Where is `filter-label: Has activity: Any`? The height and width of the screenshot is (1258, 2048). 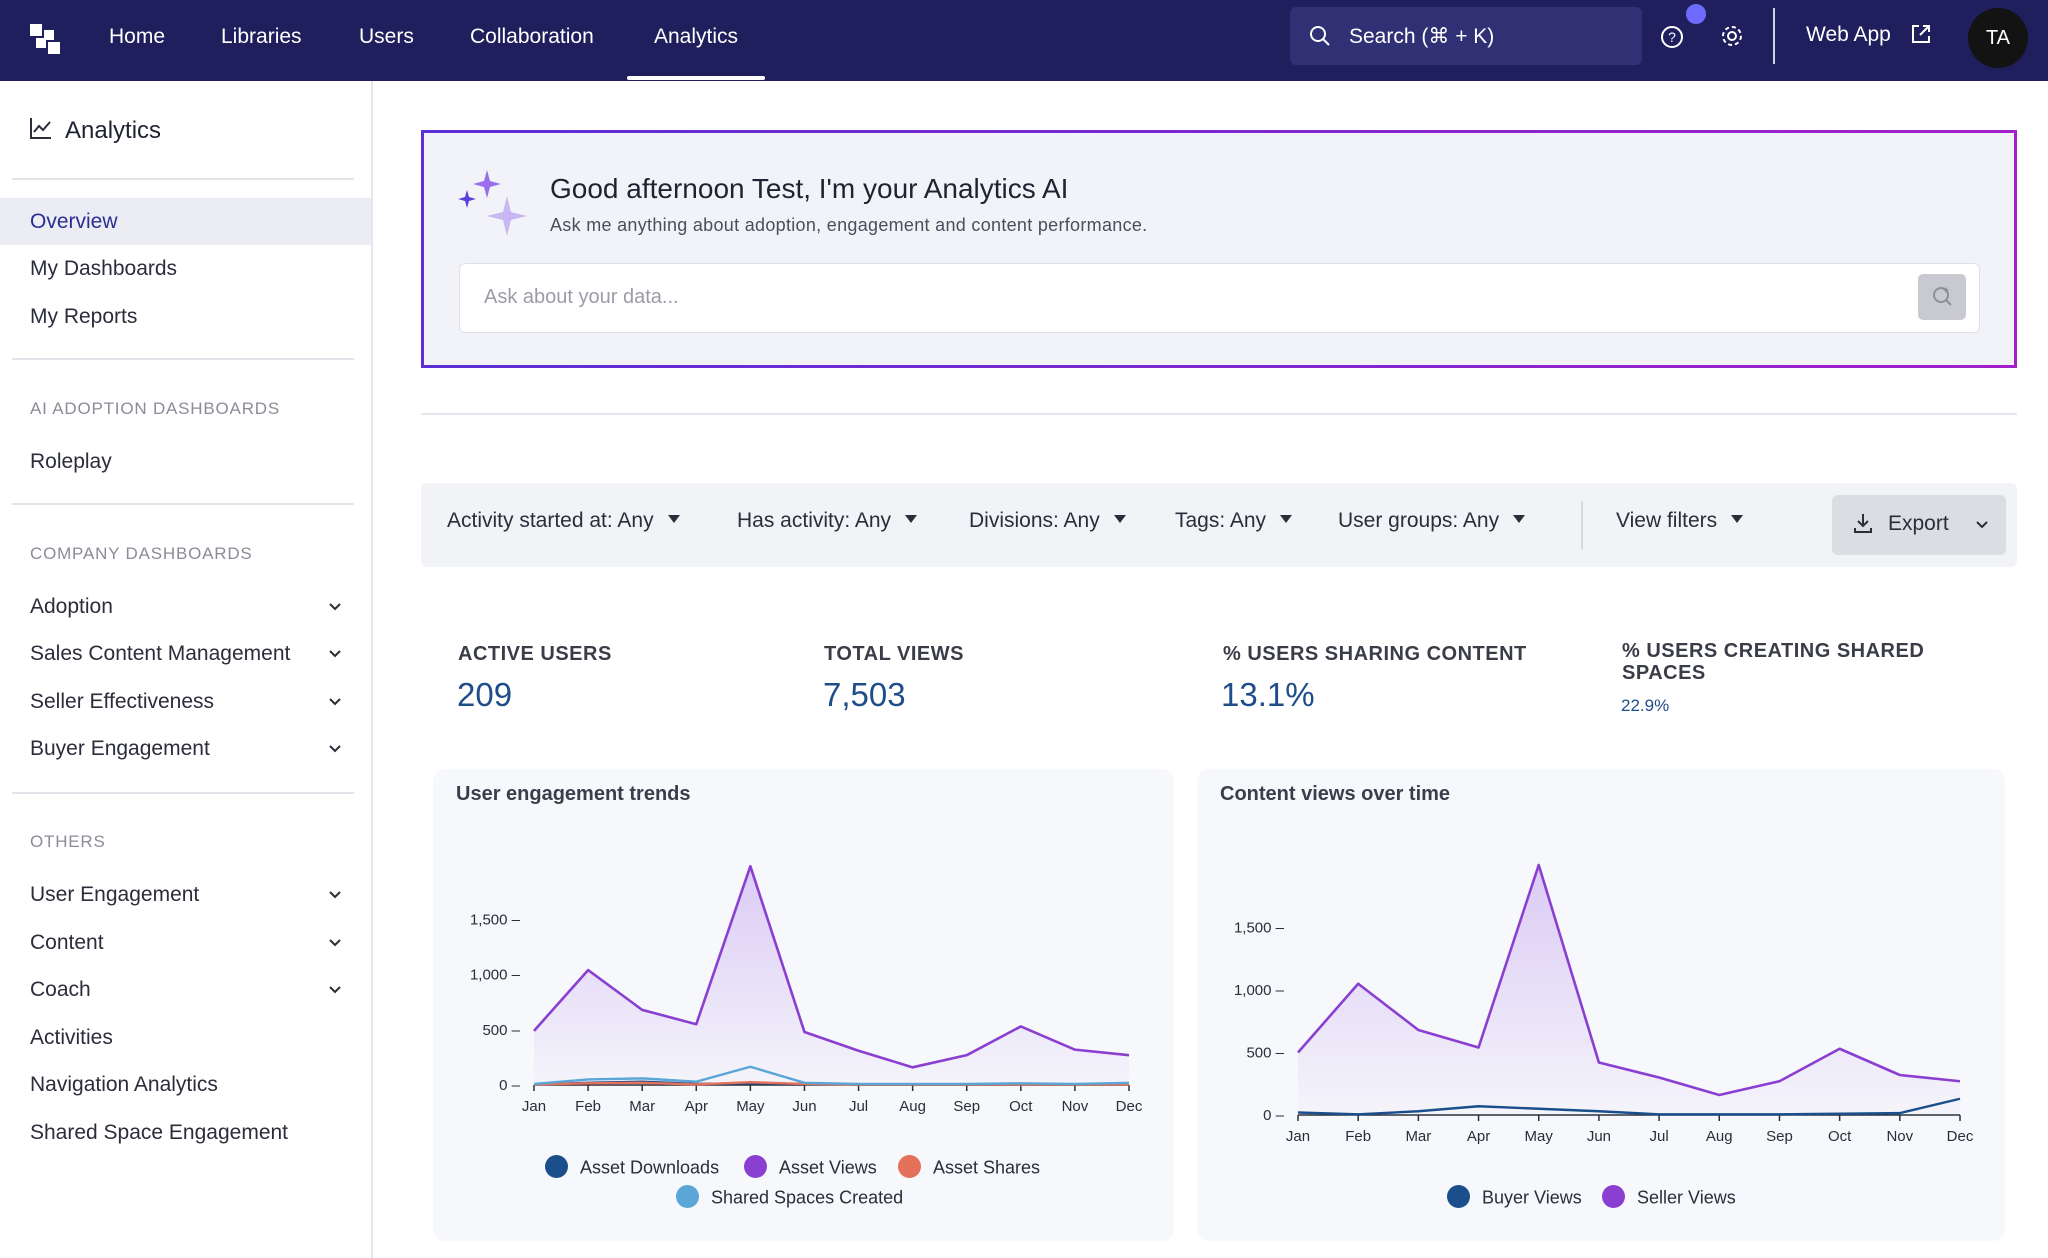 filter-label: Has activity: Any is located at coordinates (814, 520).